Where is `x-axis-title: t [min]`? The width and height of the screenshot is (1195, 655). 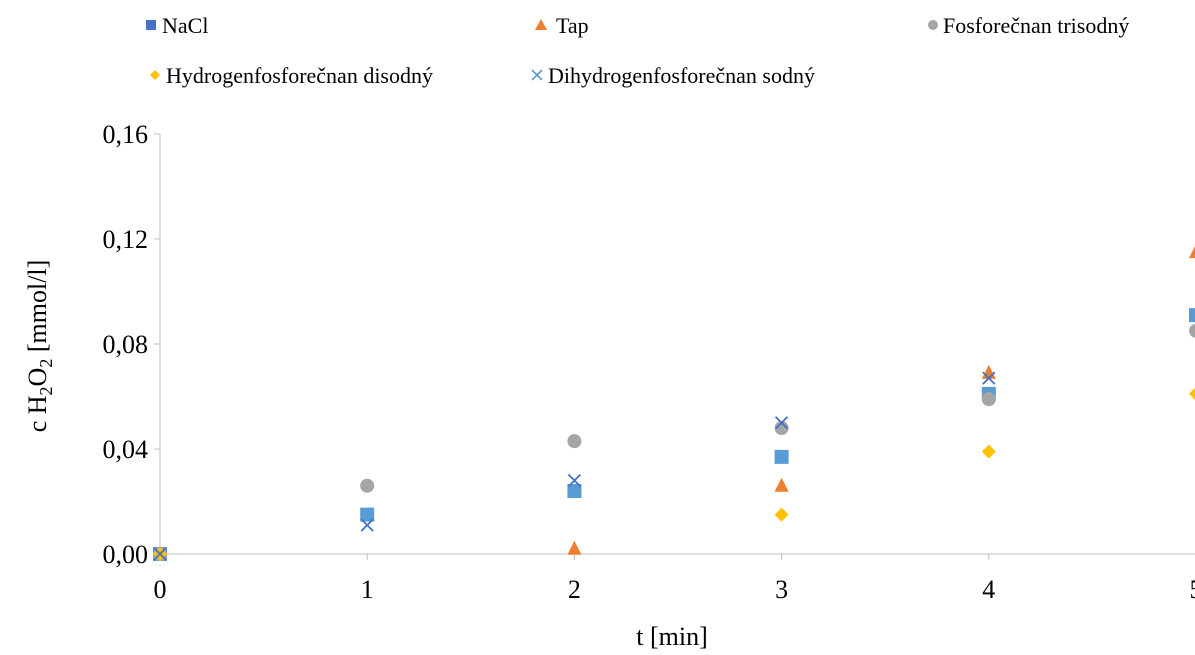 x-axis-title: t [min] is located at coordinates (672, 636).